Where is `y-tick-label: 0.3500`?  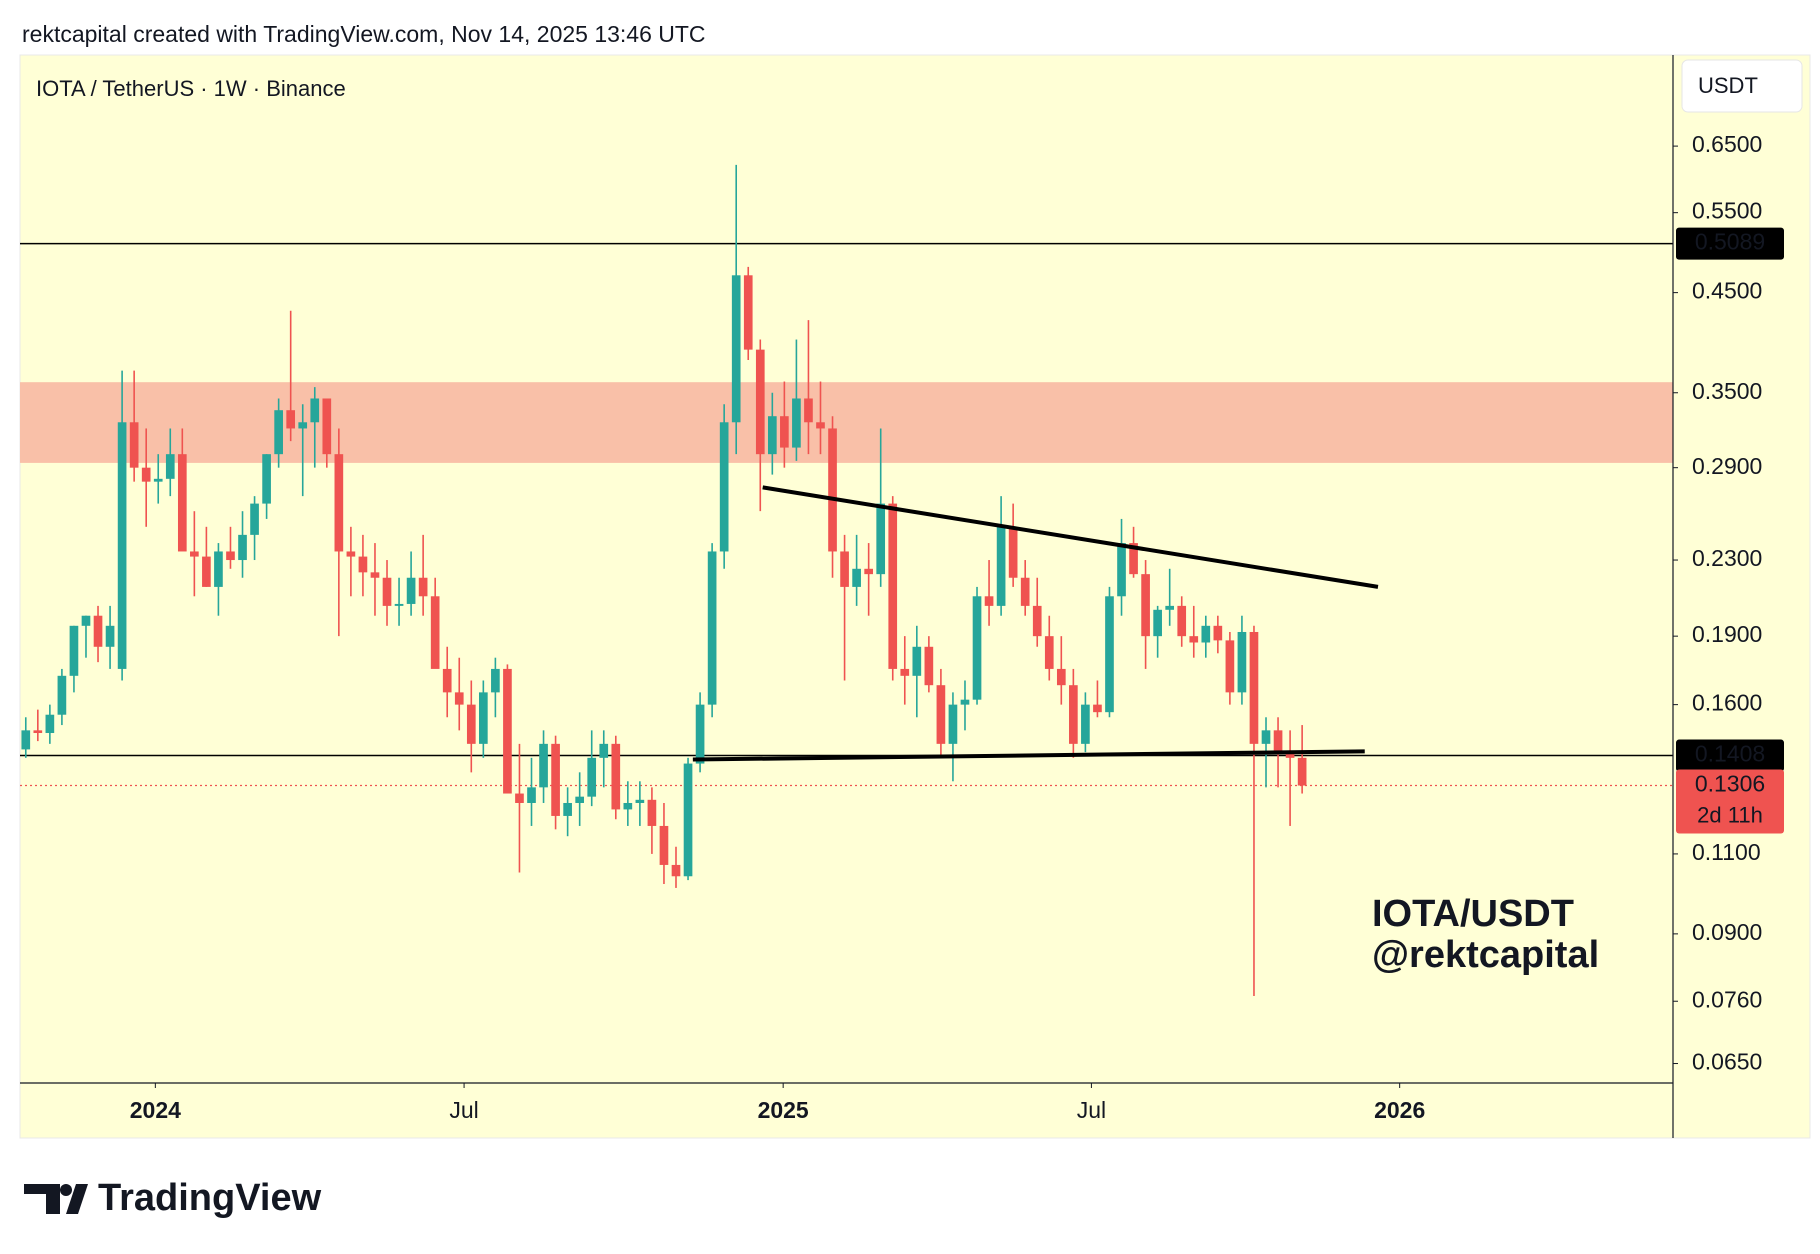 y-tick-label: 0.3500 is located at coordinates (1727, 391).